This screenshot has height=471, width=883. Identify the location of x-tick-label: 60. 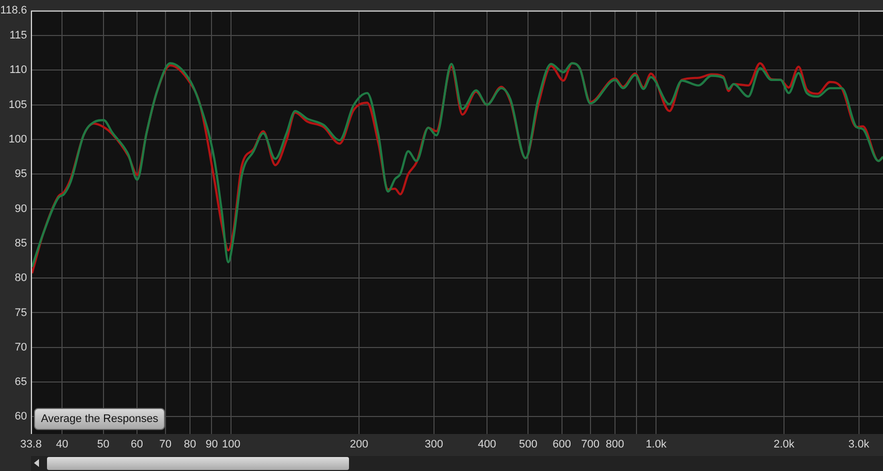
(137, 444).